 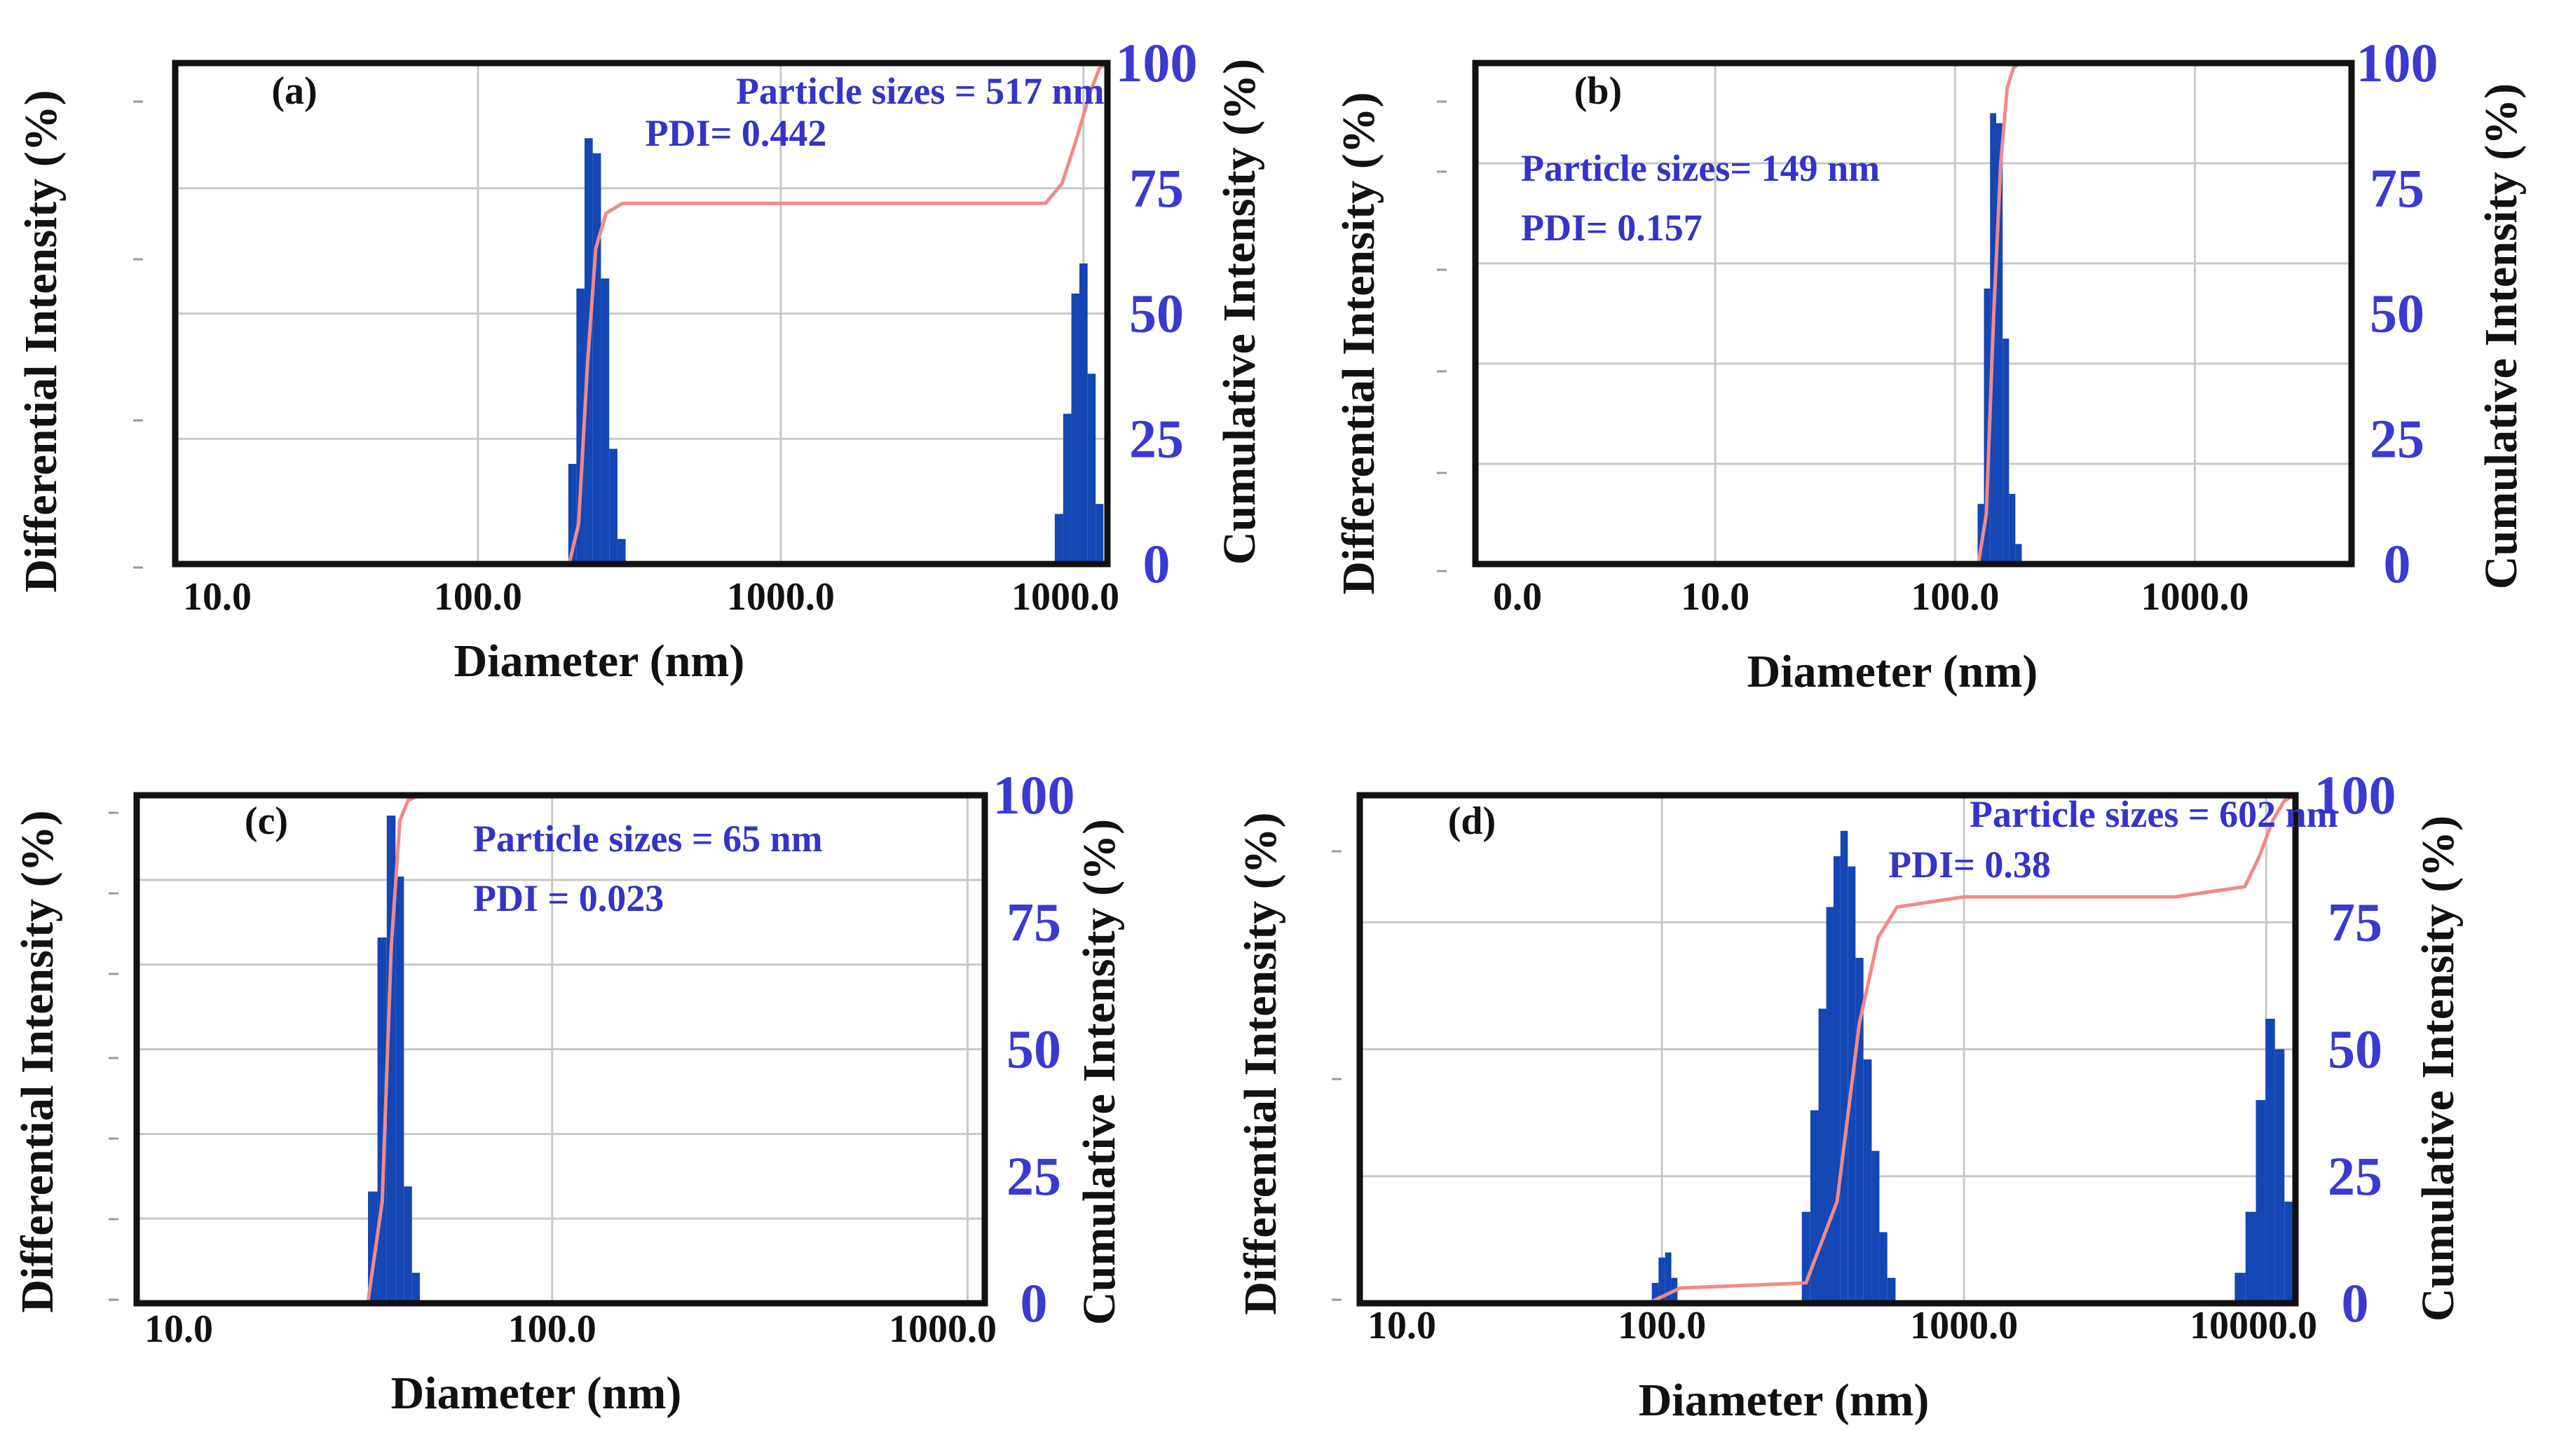 I want to click on pdi-annotation: PDI= 0.38, so click(x=1970, y=865).